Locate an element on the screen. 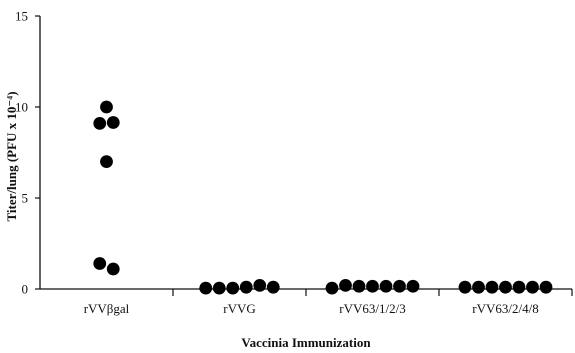 Image resolution: width=575 pixels, height=353 pixels. y-tick-label: 0 is located at coordinates (25, 289).